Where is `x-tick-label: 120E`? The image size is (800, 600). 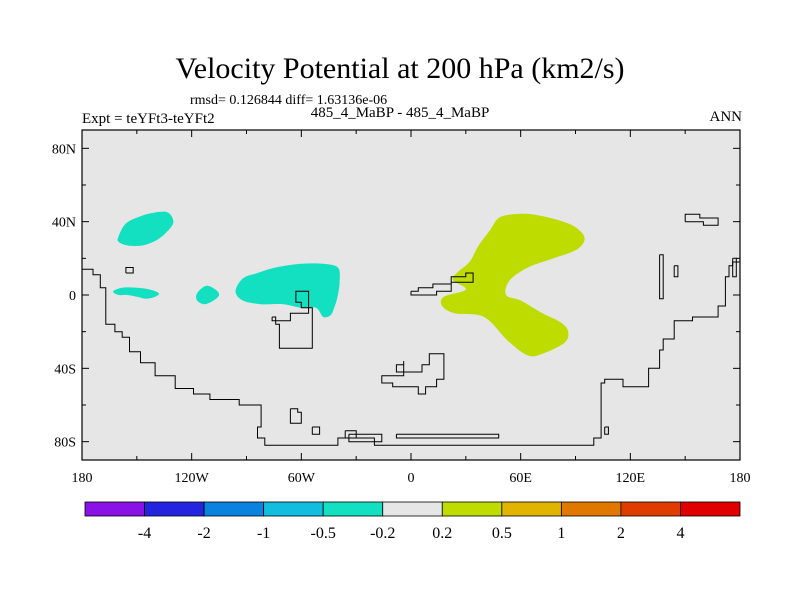
x-tick-label: 120E is located at coordinates (631, 478).